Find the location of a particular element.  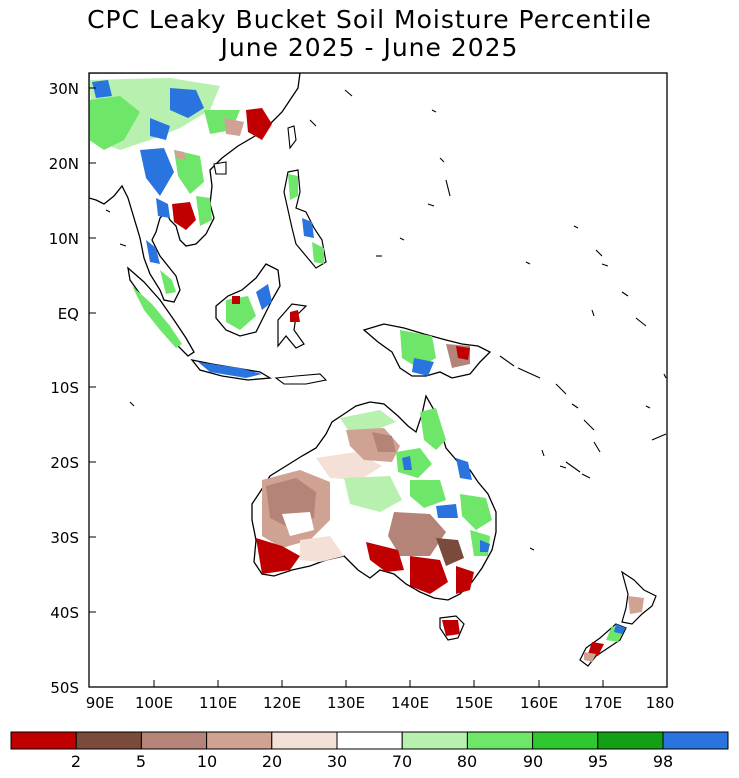

hainan-island is located at coordinates (220, 168).